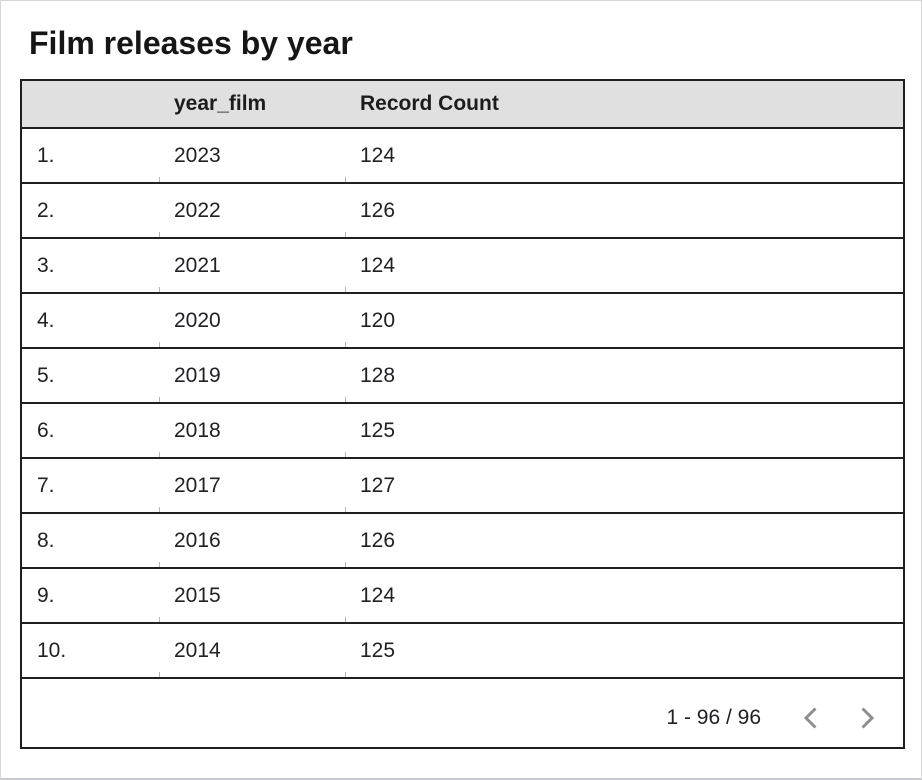 This screenshot has width=922, height=780. I want to click on row-number-cell: 10., so click(90, 651).